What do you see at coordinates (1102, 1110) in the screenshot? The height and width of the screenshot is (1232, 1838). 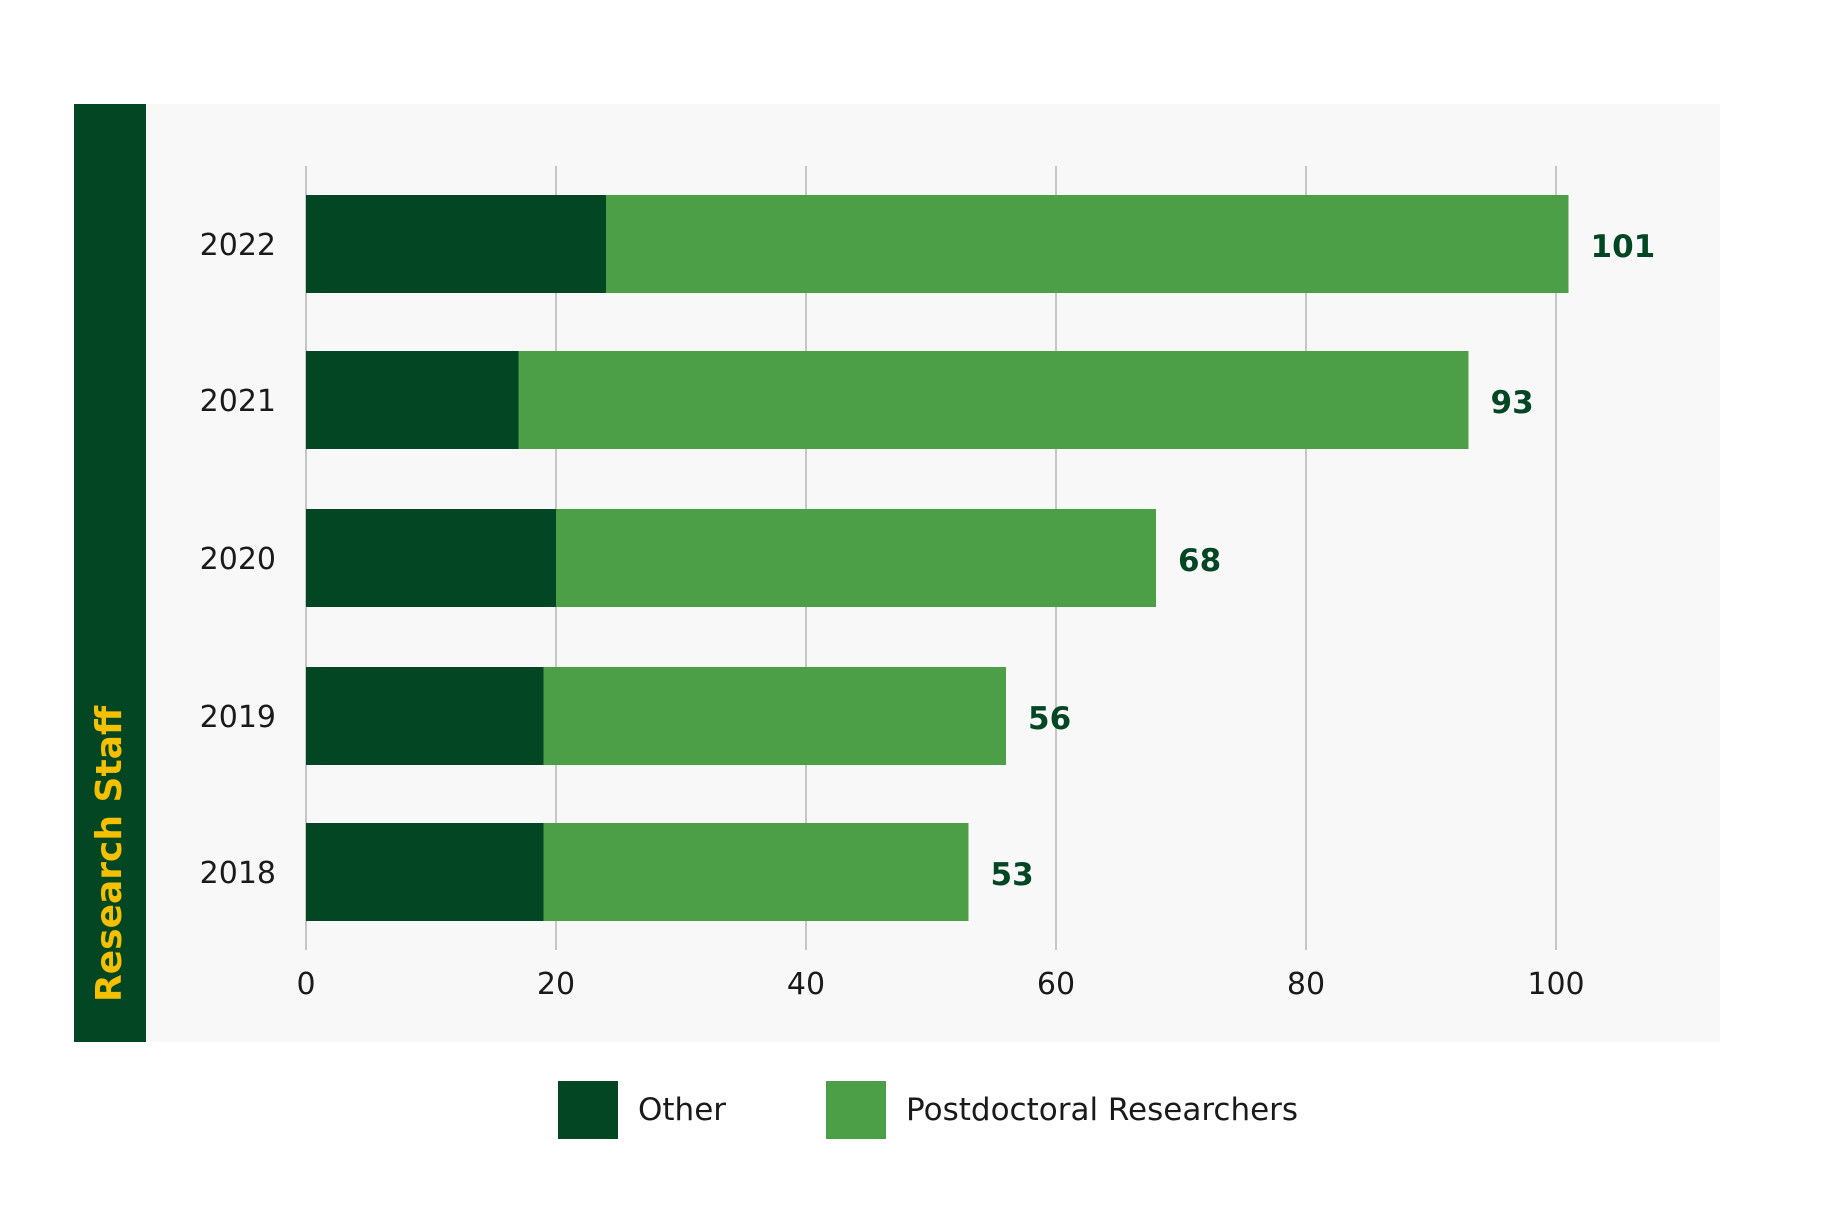 I see `legend-label-postdoctoral: Postdoctoral Researchers` at bounding box center [1102, 1110].